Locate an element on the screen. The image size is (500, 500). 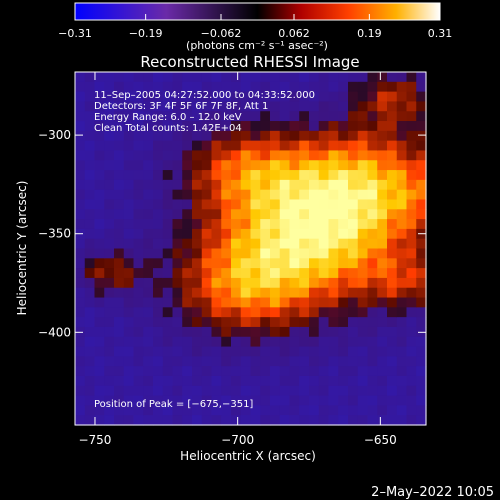
footer-date: 2–May–2022 10:05 is located at coordinates (432, 492).